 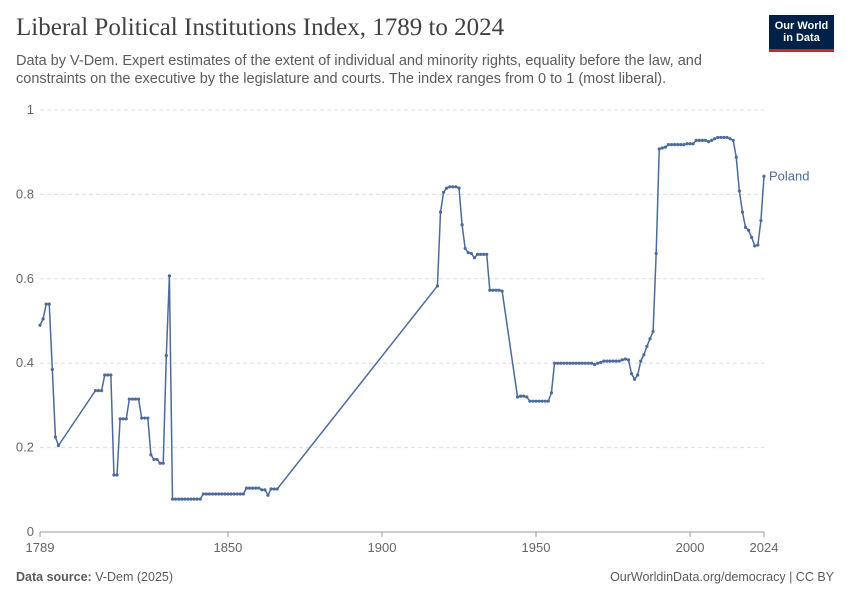 I want to click on y-tick-label: 1, so click(x=30, y=109).